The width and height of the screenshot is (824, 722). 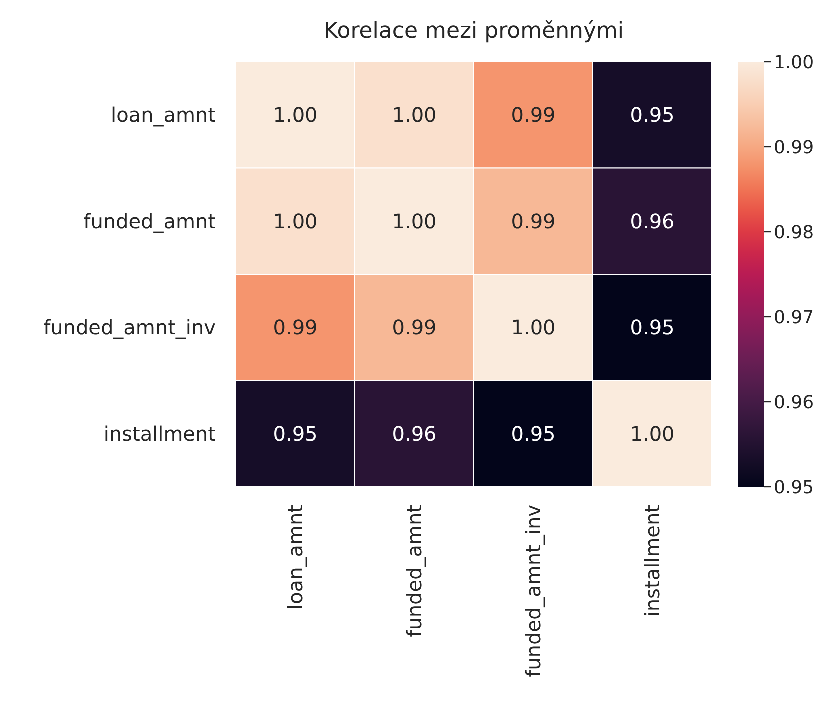 What do you see at coordinates (794, 487) in the screenshot?
I see `color-bar-label: 0.95` at bounding box center [794, 487].